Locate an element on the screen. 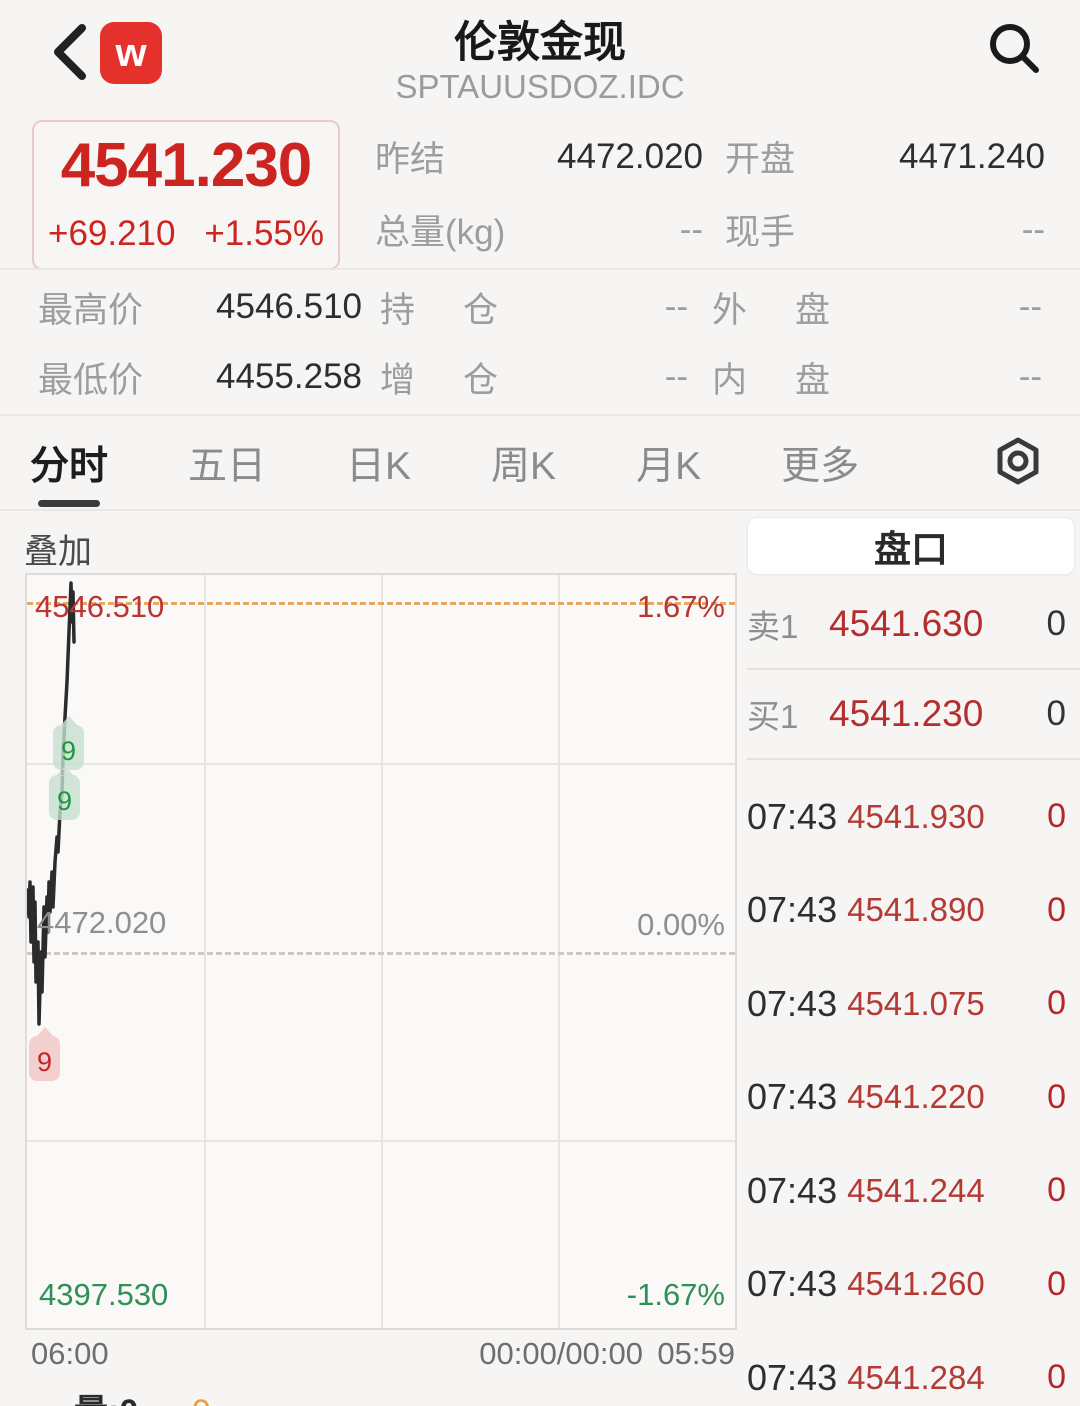  stats-row: 总量(kg) -- 现手 -- is located at coordinates (710, 229).